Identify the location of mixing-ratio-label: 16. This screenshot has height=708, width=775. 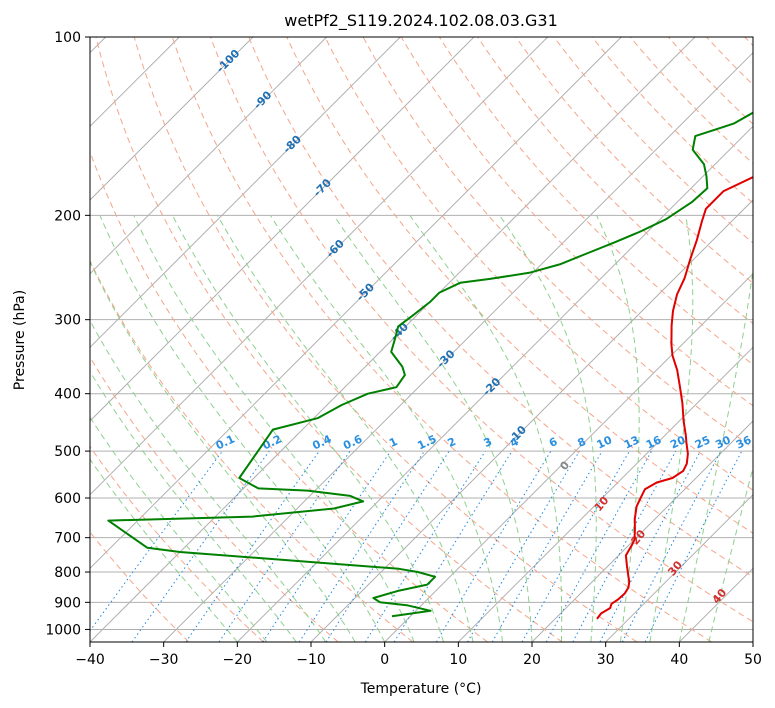
(654, 442).